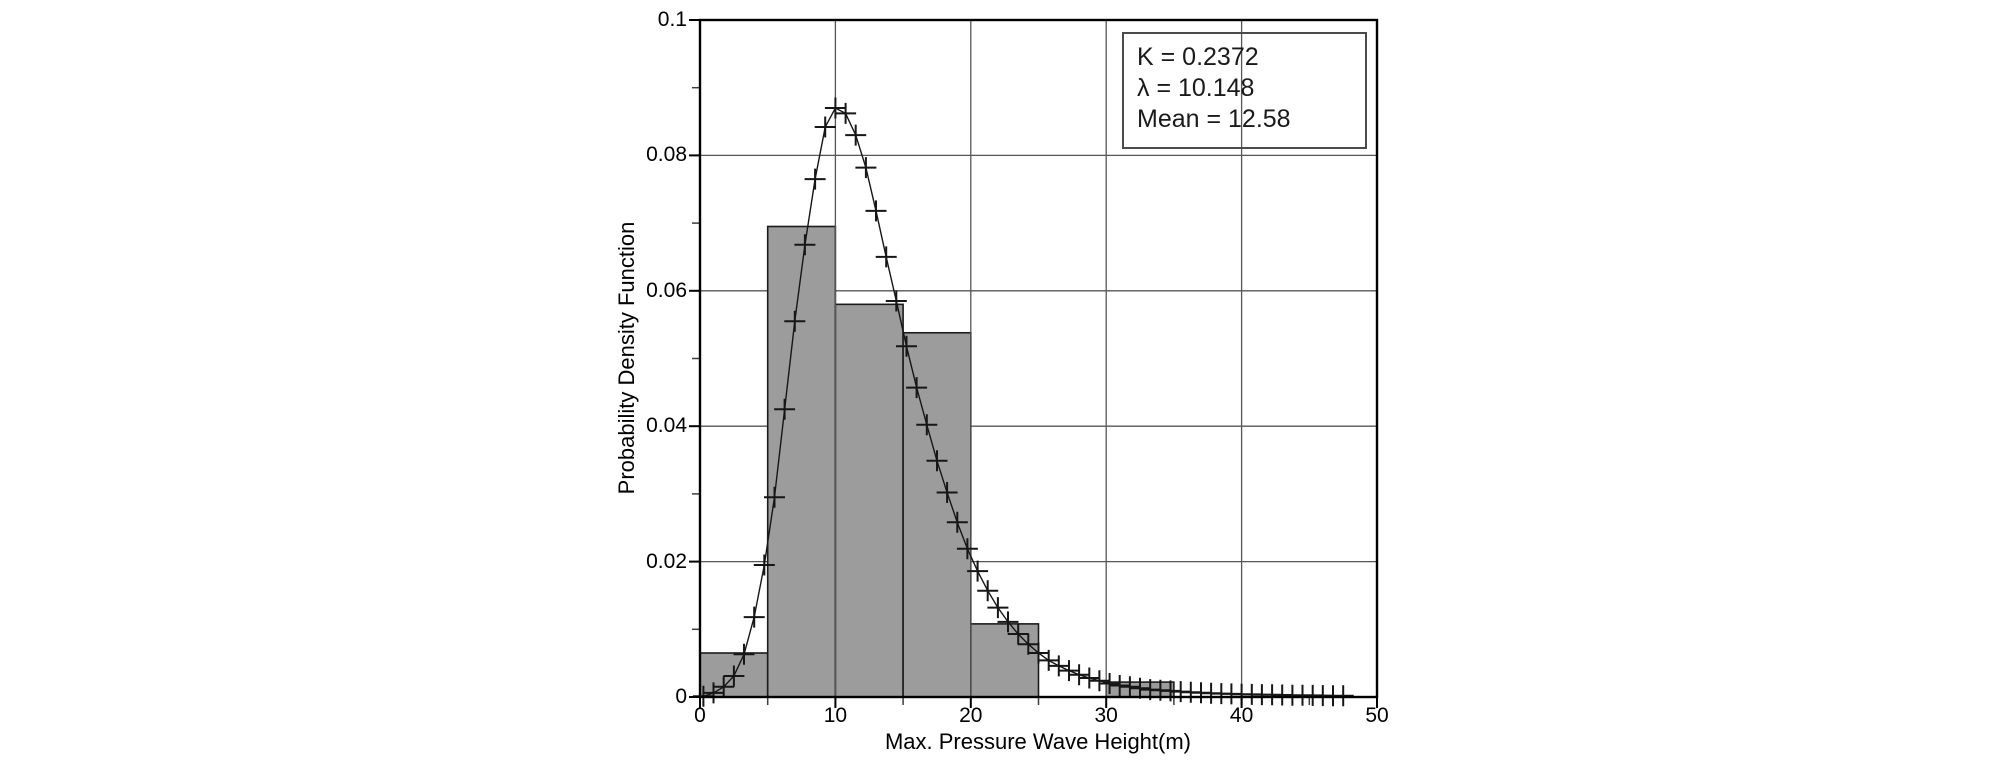  Describe the element at coordinates (626, 358) in the screenshot. I see `y-axis-title: Probability Density Function` at that location.